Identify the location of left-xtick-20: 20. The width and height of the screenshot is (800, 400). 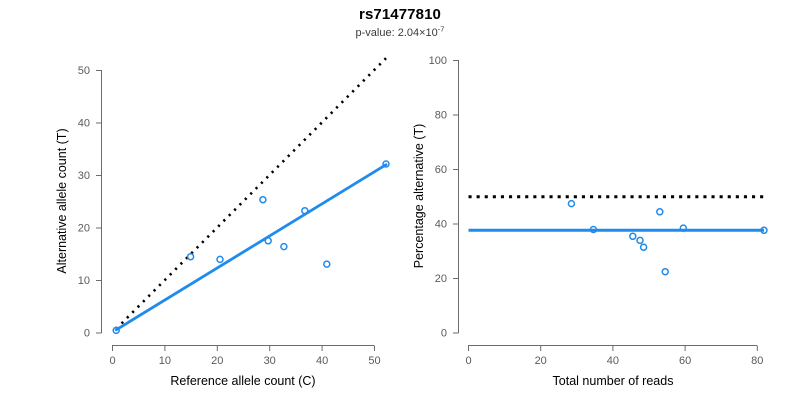
(217, 361).